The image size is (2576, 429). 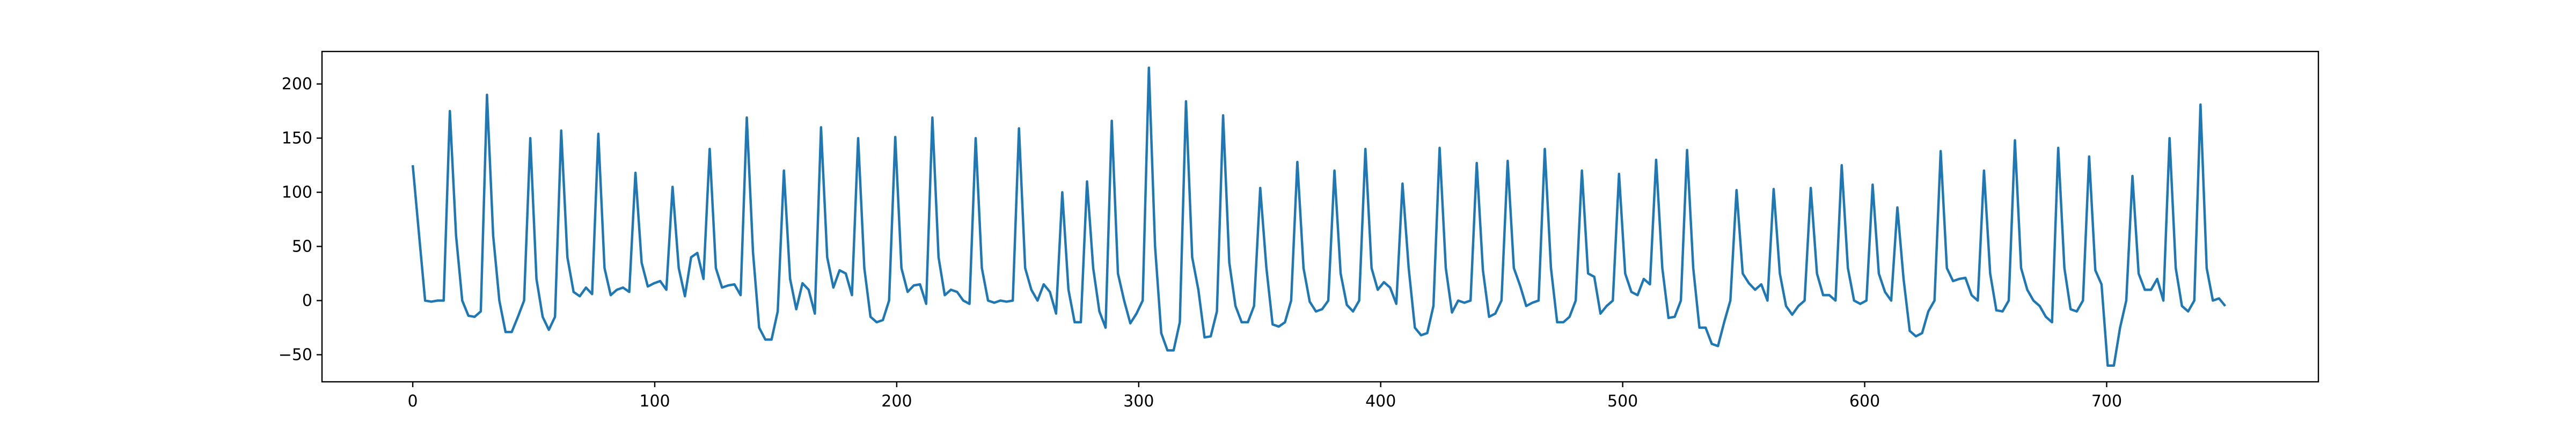 What do you see at coordinates (413, 401) in the screenshot?
I see `x-tick-label: 0` at bounding box center [413, 401].